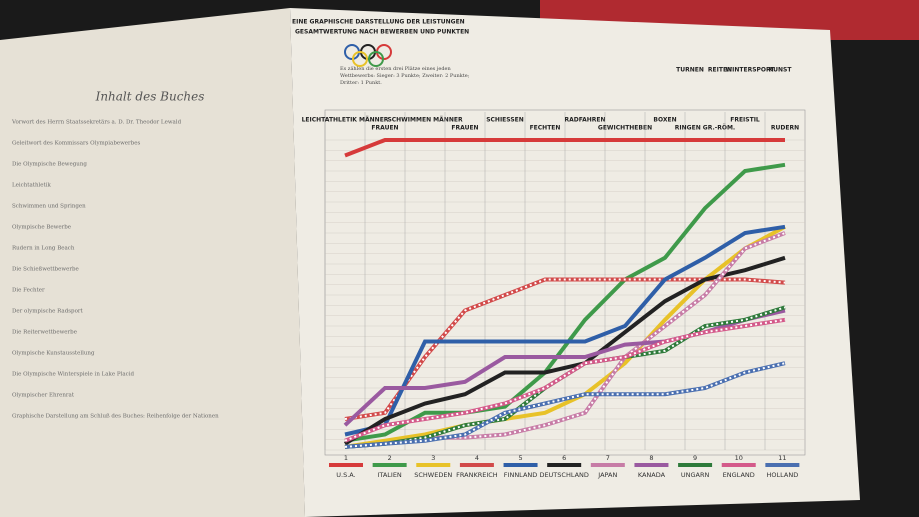 This screenshot has height=517, width=919. What do you see at coordinates (584, 120) in the screenshot?
I see `category-label: RADFAHREN` at bounding box center [584, 120].